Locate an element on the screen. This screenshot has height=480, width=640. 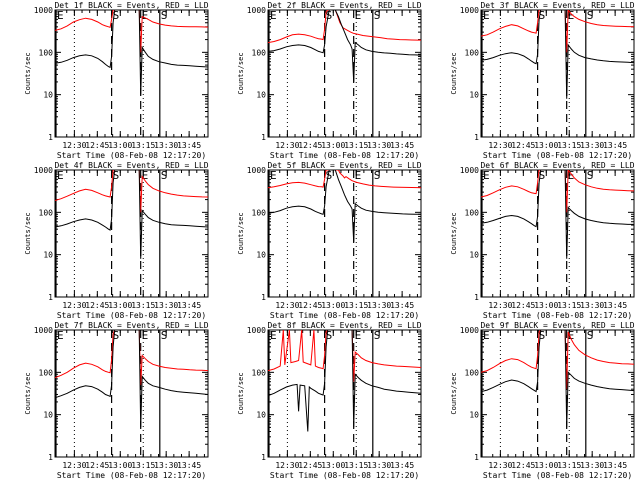
panel-title: Det 7f BLACK = Events, RED = LLD is located at coordinates (131, 325).